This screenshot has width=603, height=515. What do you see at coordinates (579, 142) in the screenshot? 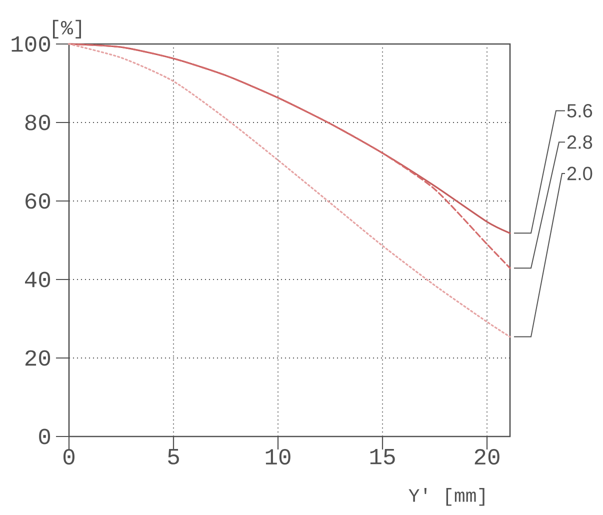
I see `text: 2.8` at bounding box center [579, 142].